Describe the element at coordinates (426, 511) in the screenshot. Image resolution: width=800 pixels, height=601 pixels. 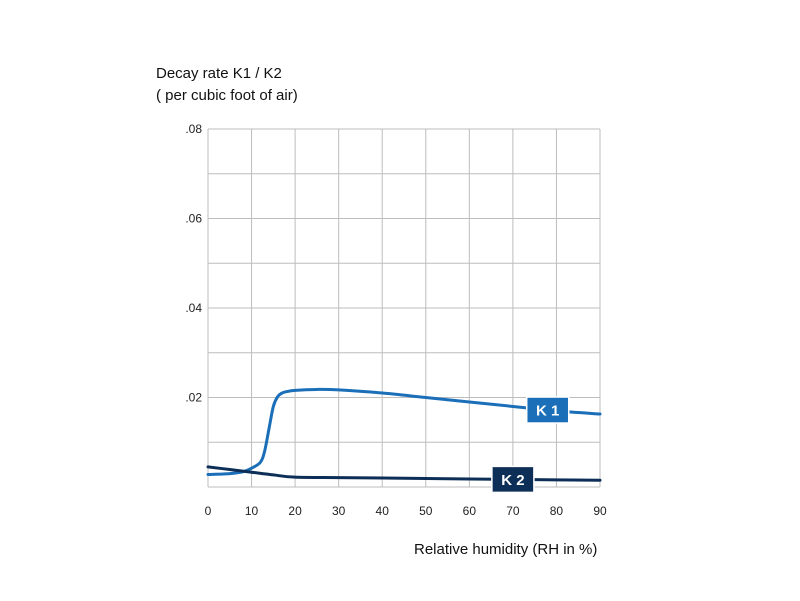
I see `x-tick-label: 50` at that location.